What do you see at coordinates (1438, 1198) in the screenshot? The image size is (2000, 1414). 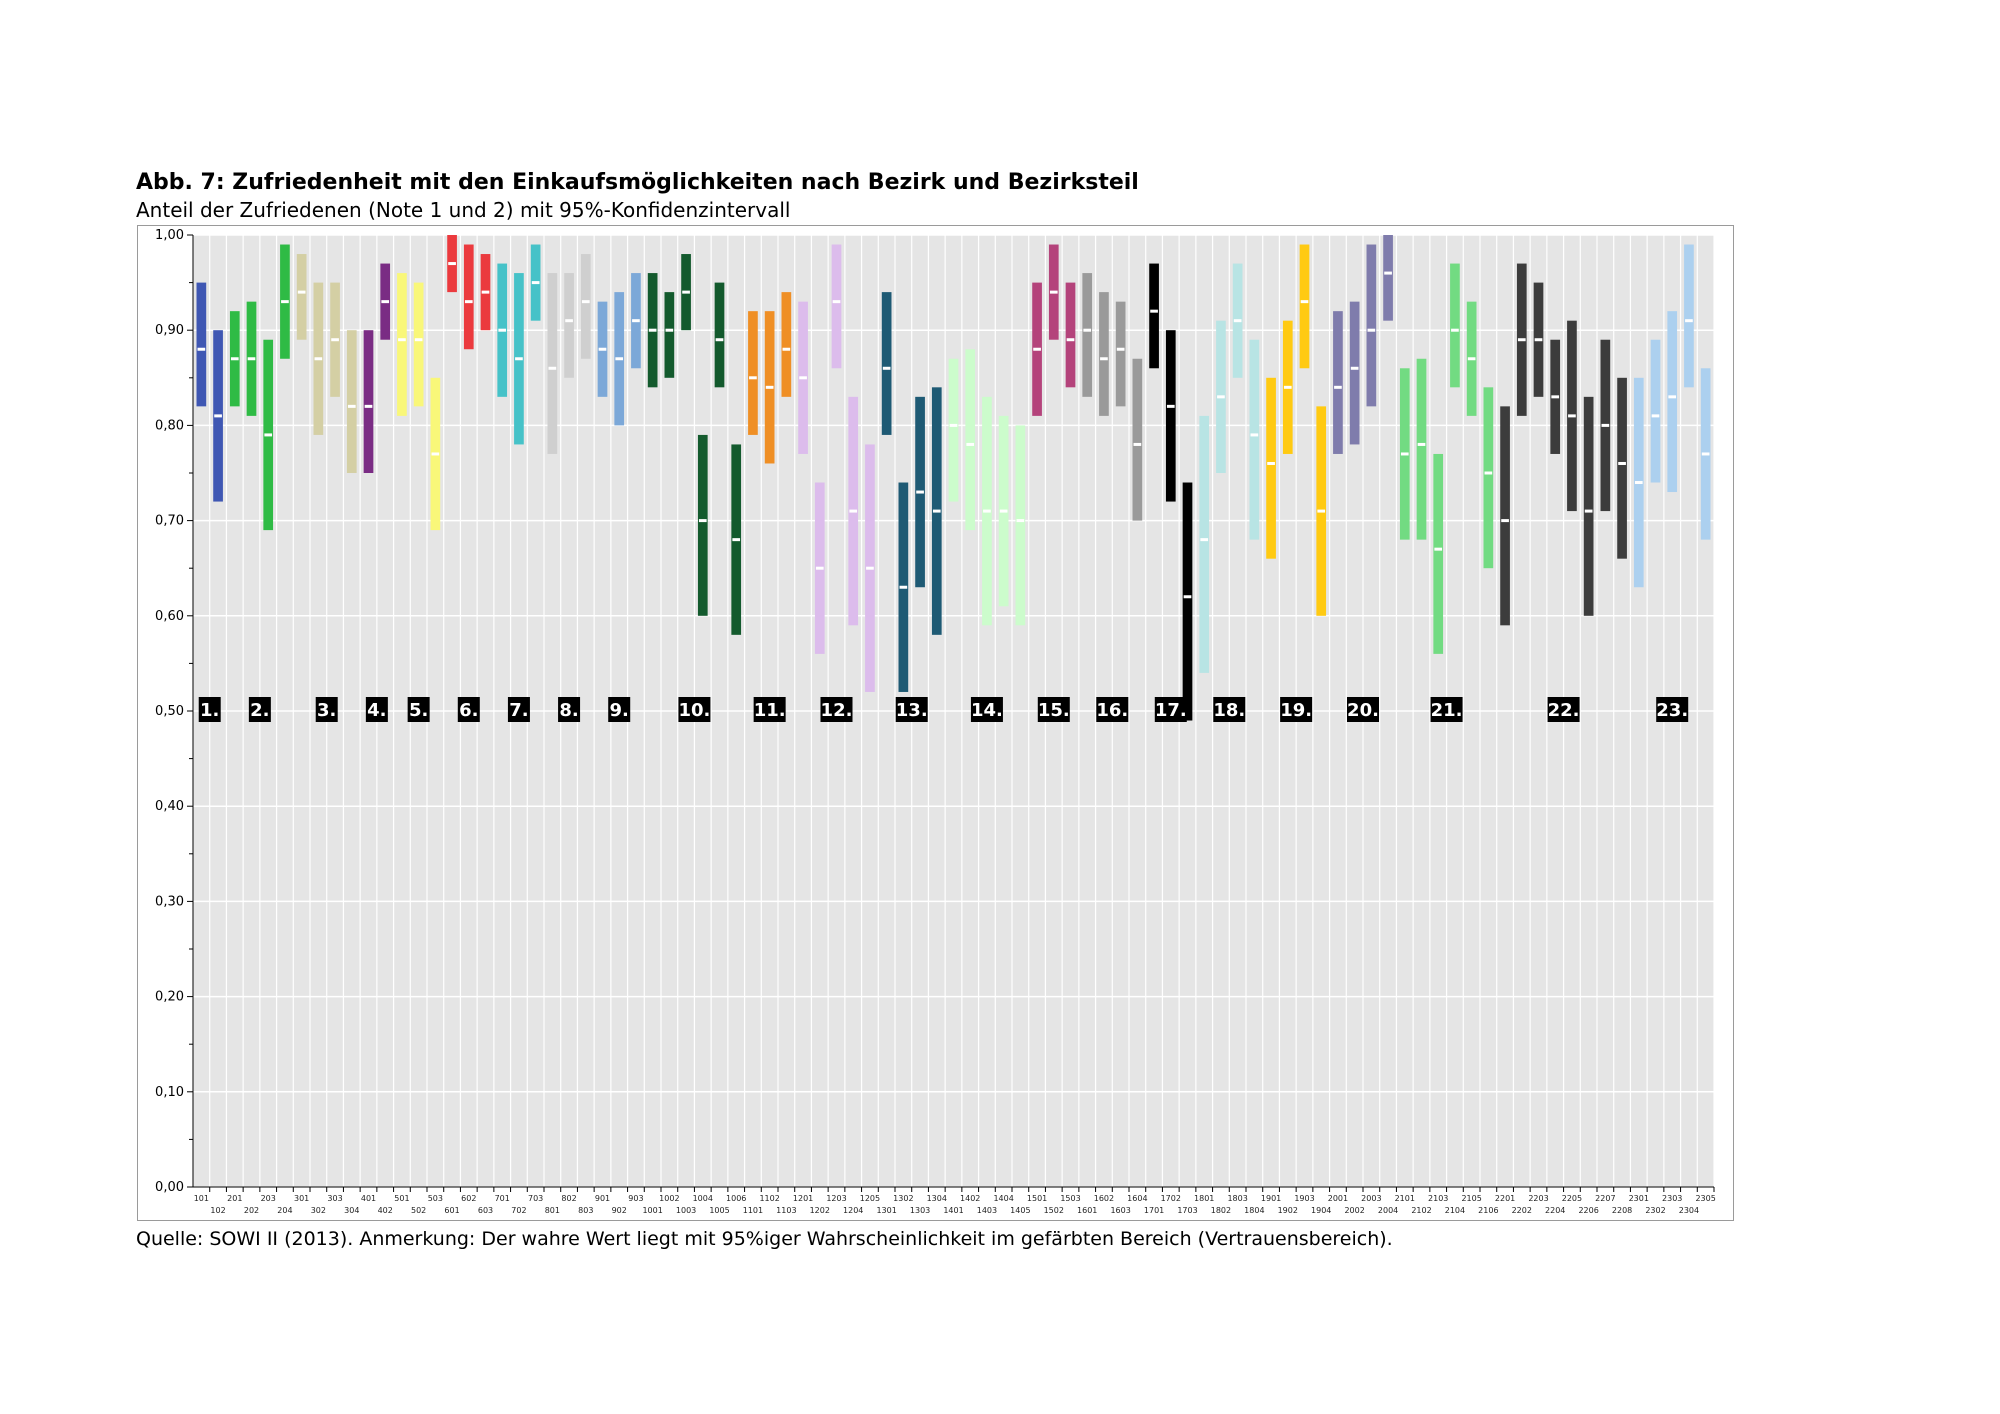 I see `x-tick-label: 2103` at bounding box center [1438, 1198].